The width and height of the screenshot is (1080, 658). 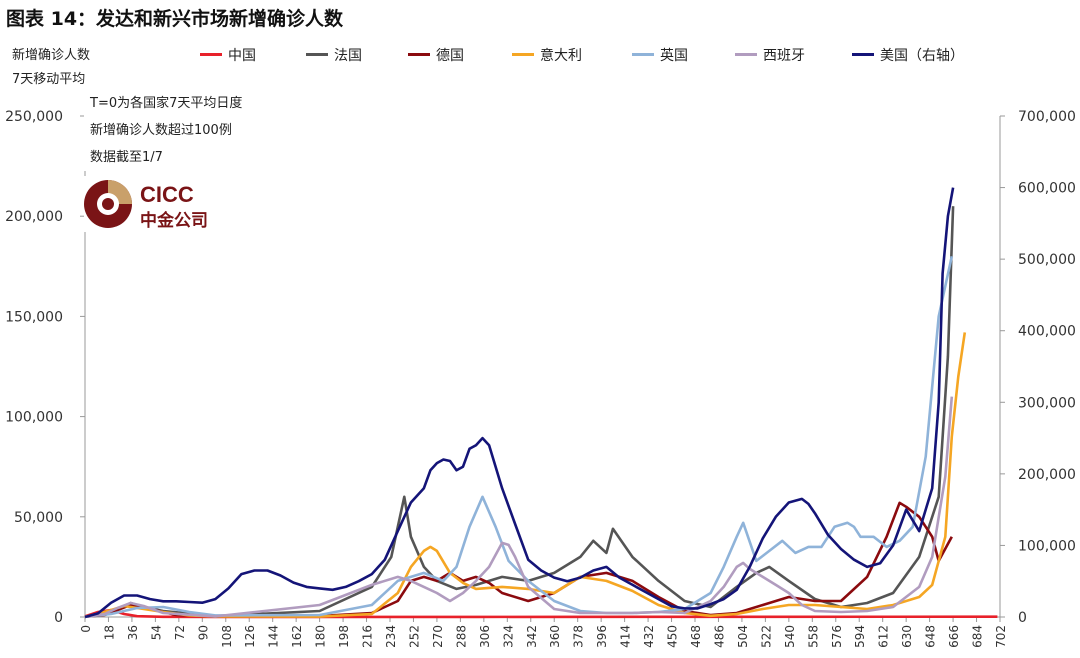 I want to click on y-tick-label-left: 150,000, so click(x=34, y=317).